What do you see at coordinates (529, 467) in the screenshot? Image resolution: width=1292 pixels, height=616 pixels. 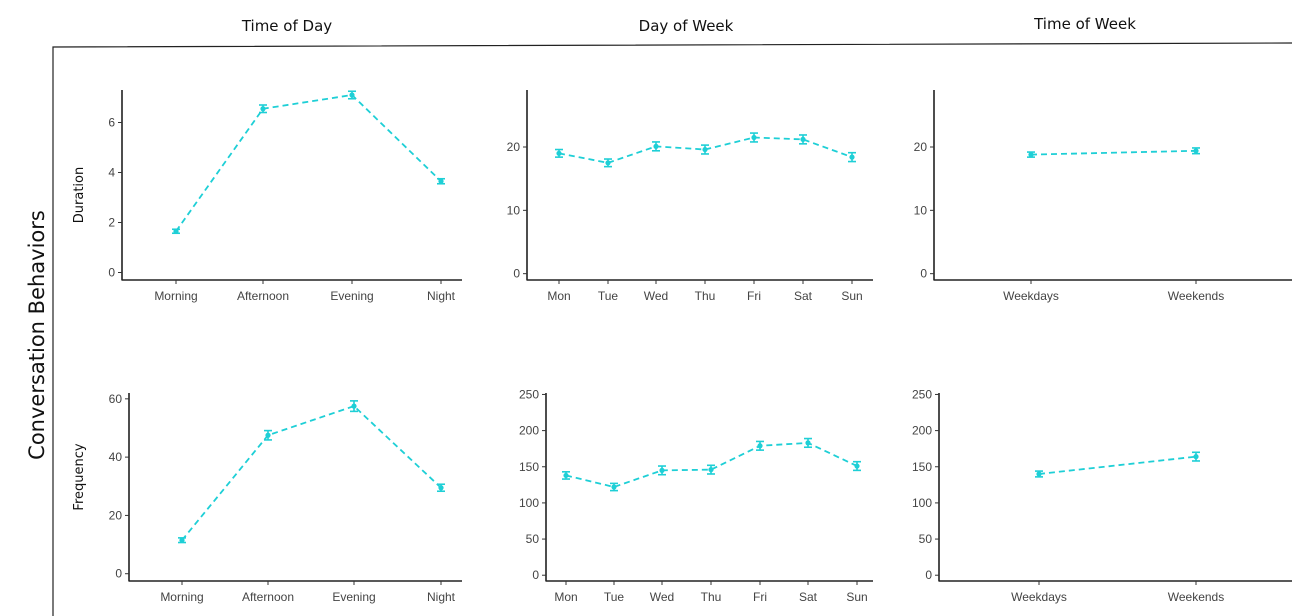 I see `y-tick-label: 150` at bounding box center [529, 467].